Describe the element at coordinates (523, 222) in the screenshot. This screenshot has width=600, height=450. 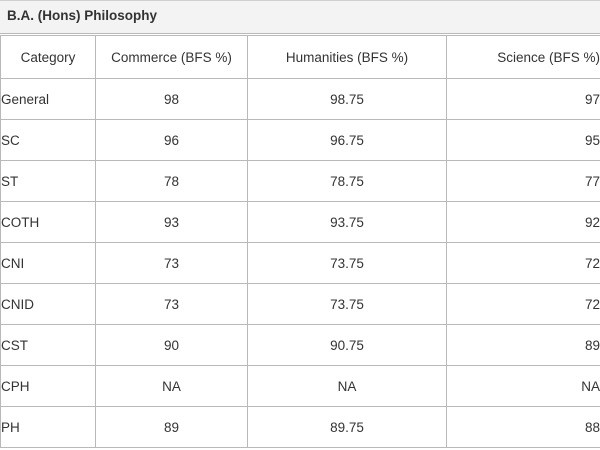
I see `cell-science: 92` at that location.